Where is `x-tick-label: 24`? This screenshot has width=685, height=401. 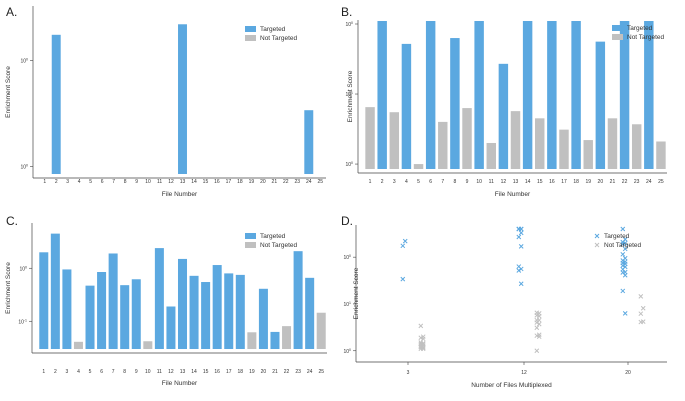
x-tick-label: 24 is located at coordinates (310, 372).